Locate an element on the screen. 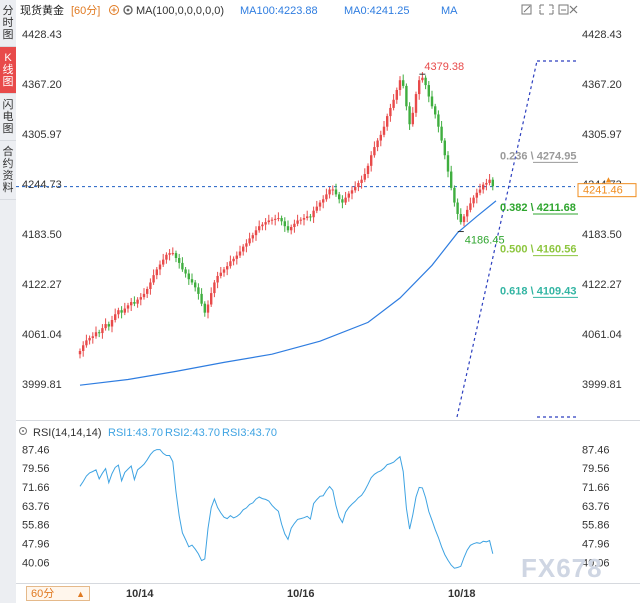  watermark-logo: FX678 is located at coordinates (562, 568).